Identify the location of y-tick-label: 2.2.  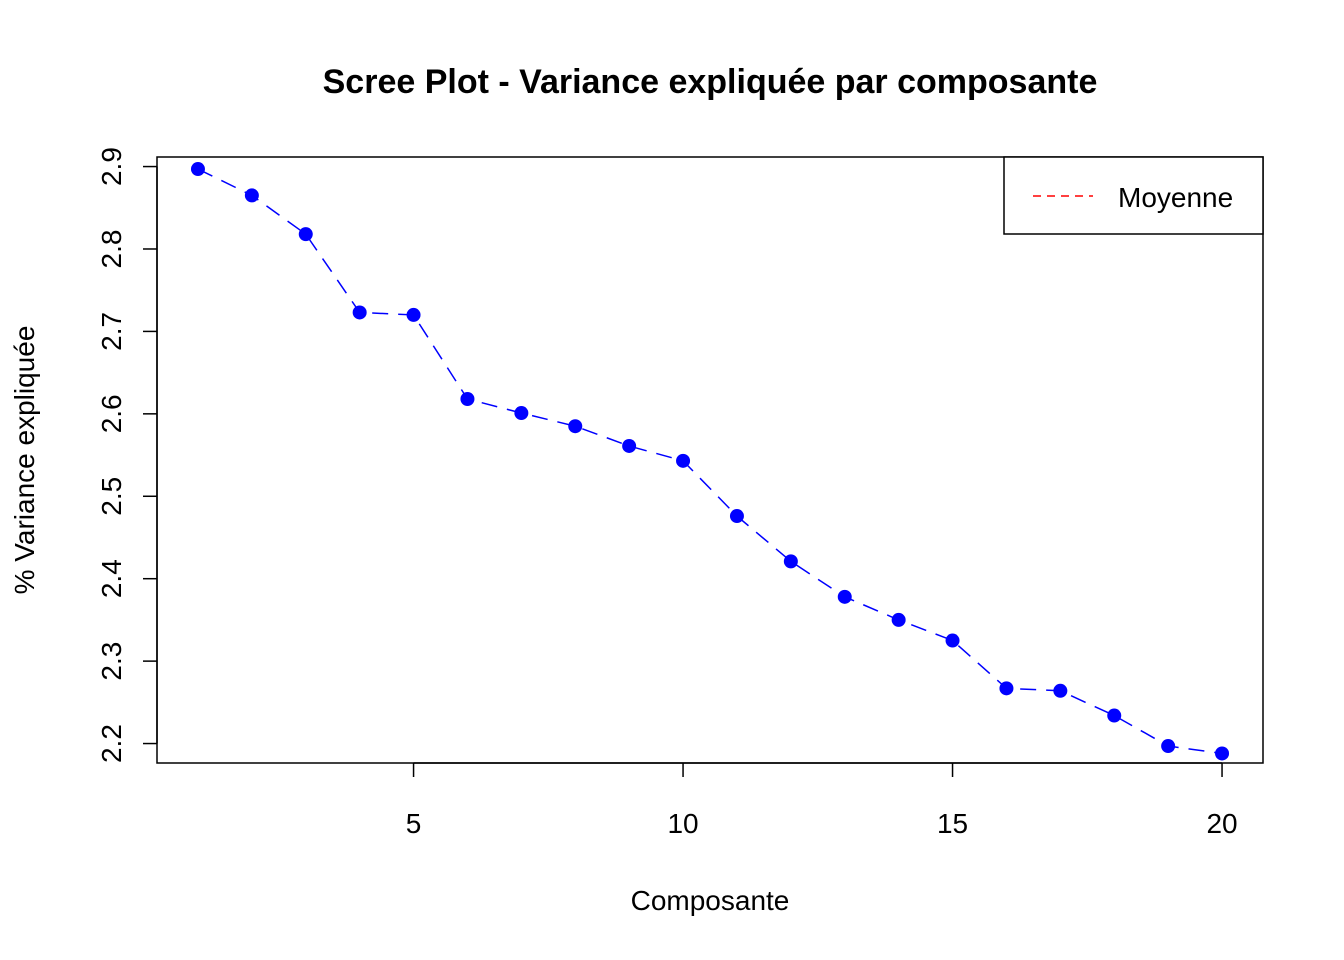
(111, 743).